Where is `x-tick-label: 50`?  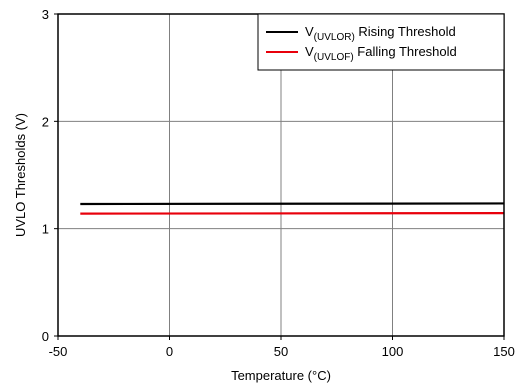
x-tick-label: 50 is located at coordinates (281, 351).